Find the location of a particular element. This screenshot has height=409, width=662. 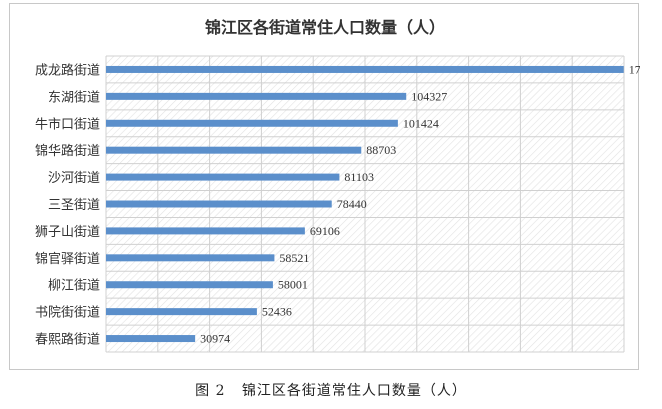

data-label: 69106 is located at coordinates (325, 231).